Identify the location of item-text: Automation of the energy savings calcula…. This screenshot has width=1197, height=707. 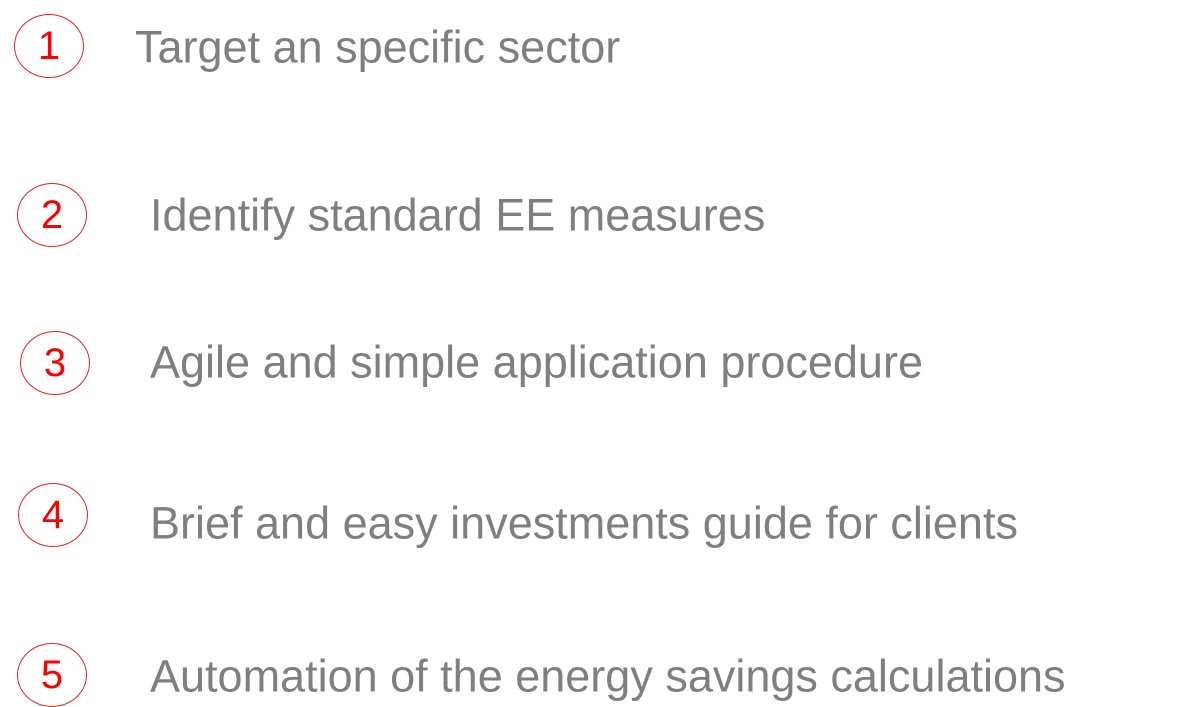
(608, 676).